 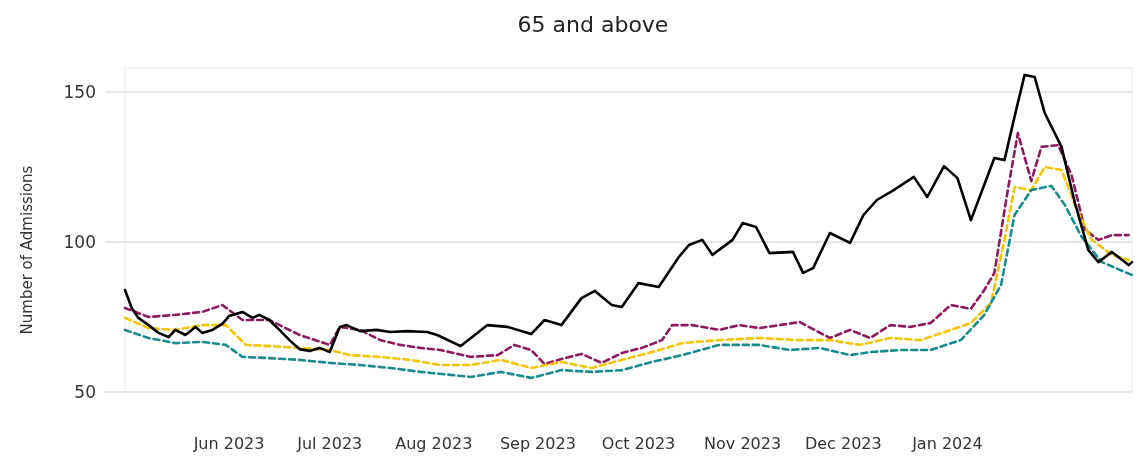 I want to click on x-tick-label: Nov 2023, so click(x=743, y=443).